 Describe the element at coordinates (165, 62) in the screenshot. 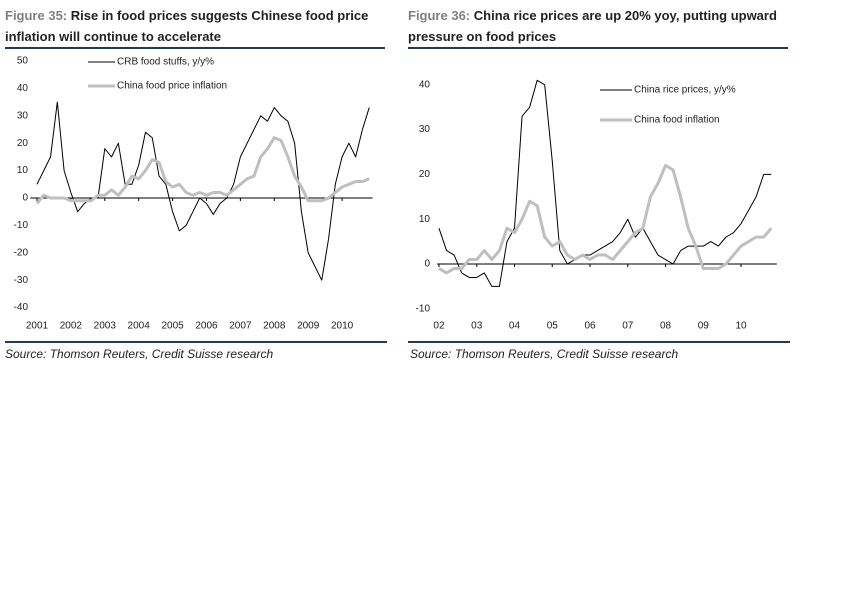

I see `legend-label: CRB food stuffs, y/y%` at that location.